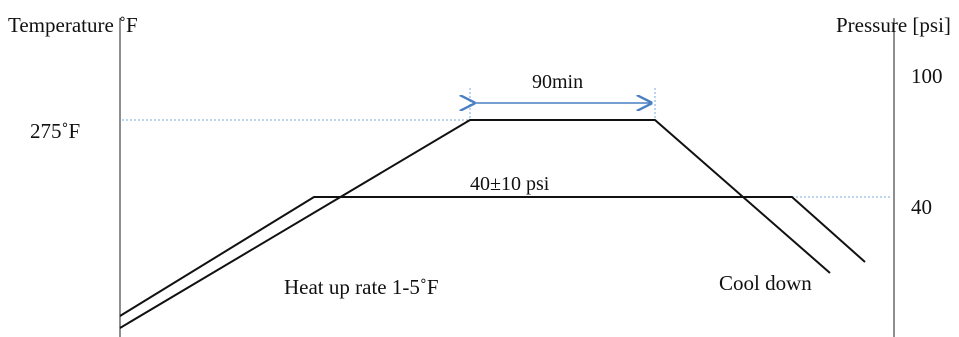  I want to click on temperature-level-label: 275˚F, so click(55, 131).